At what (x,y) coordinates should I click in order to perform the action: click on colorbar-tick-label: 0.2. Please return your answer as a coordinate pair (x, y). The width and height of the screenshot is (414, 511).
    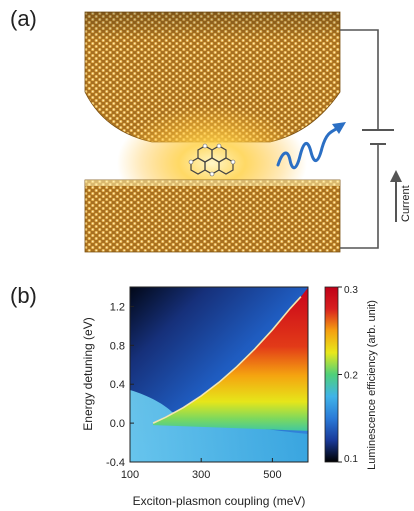
    Looking at the image, I should click on (351, 376).